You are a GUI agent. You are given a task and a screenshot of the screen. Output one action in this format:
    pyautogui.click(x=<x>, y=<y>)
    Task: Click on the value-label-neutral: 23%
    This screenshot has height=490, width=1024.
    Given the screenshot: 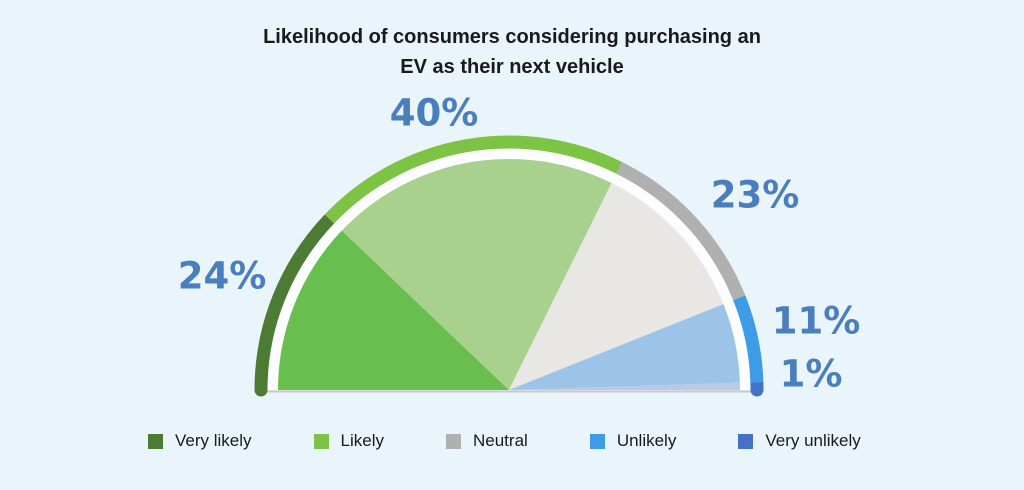 What is the action you would take?
    pyautogui.click(x=755, y=195)
    